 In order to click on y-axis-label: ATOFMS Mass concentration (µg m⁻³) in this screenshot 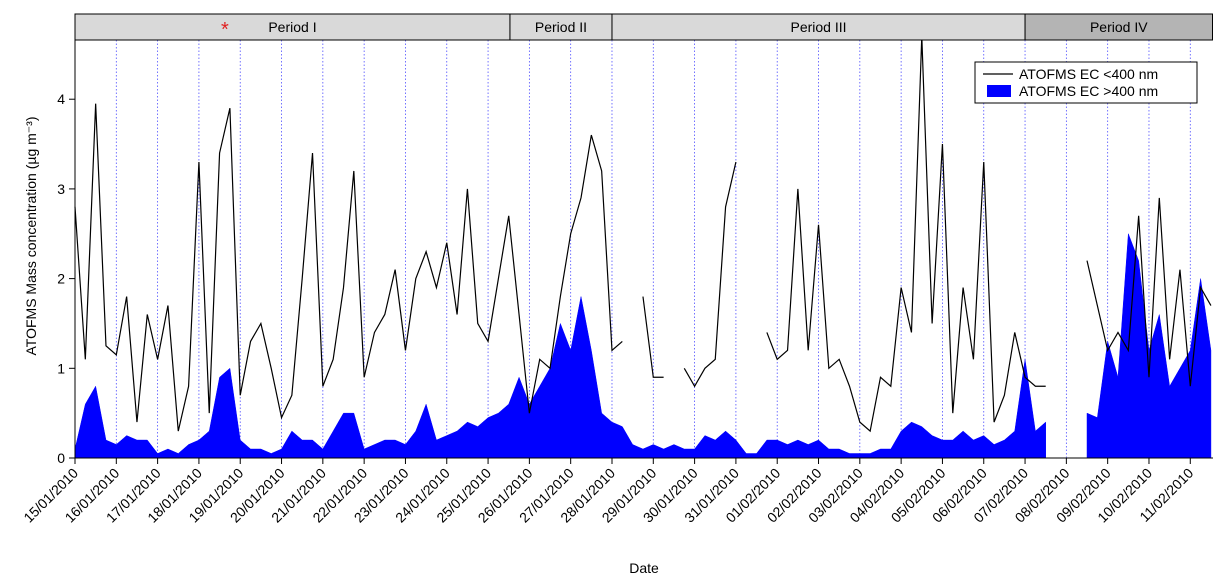, I will do `click(31, 236)`.